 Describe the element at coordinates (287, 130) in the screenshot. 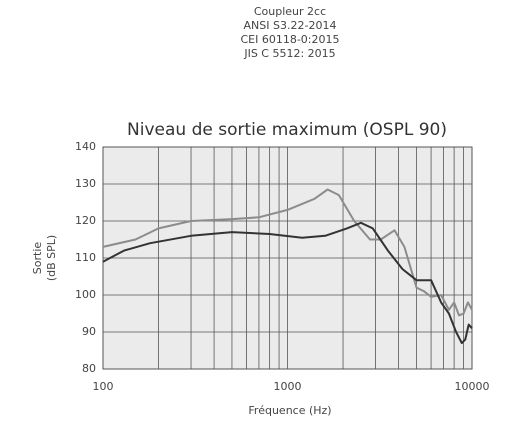

I see `chart-title: Niveau de sortie maximum (OSPL 90)` at that location.